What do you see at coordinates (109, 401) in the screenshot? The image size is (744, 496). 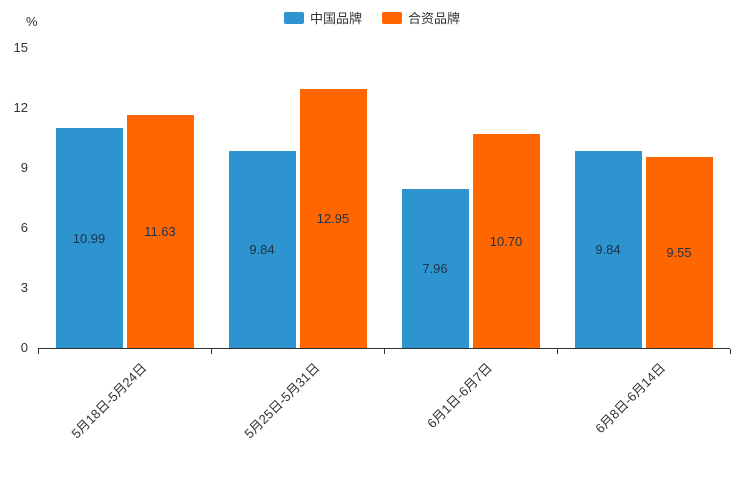 I see `x-axis-category-label: 5月18日-5月24日` at bounding box center [109, 401].